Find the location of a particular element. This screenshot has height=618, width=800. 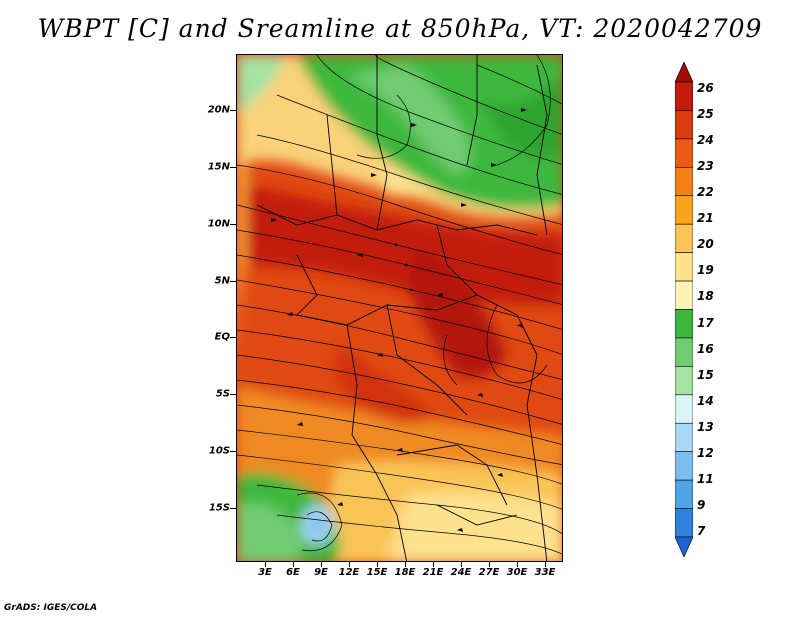

lat-label-15s: 15S is located at coordinates (219, 508).